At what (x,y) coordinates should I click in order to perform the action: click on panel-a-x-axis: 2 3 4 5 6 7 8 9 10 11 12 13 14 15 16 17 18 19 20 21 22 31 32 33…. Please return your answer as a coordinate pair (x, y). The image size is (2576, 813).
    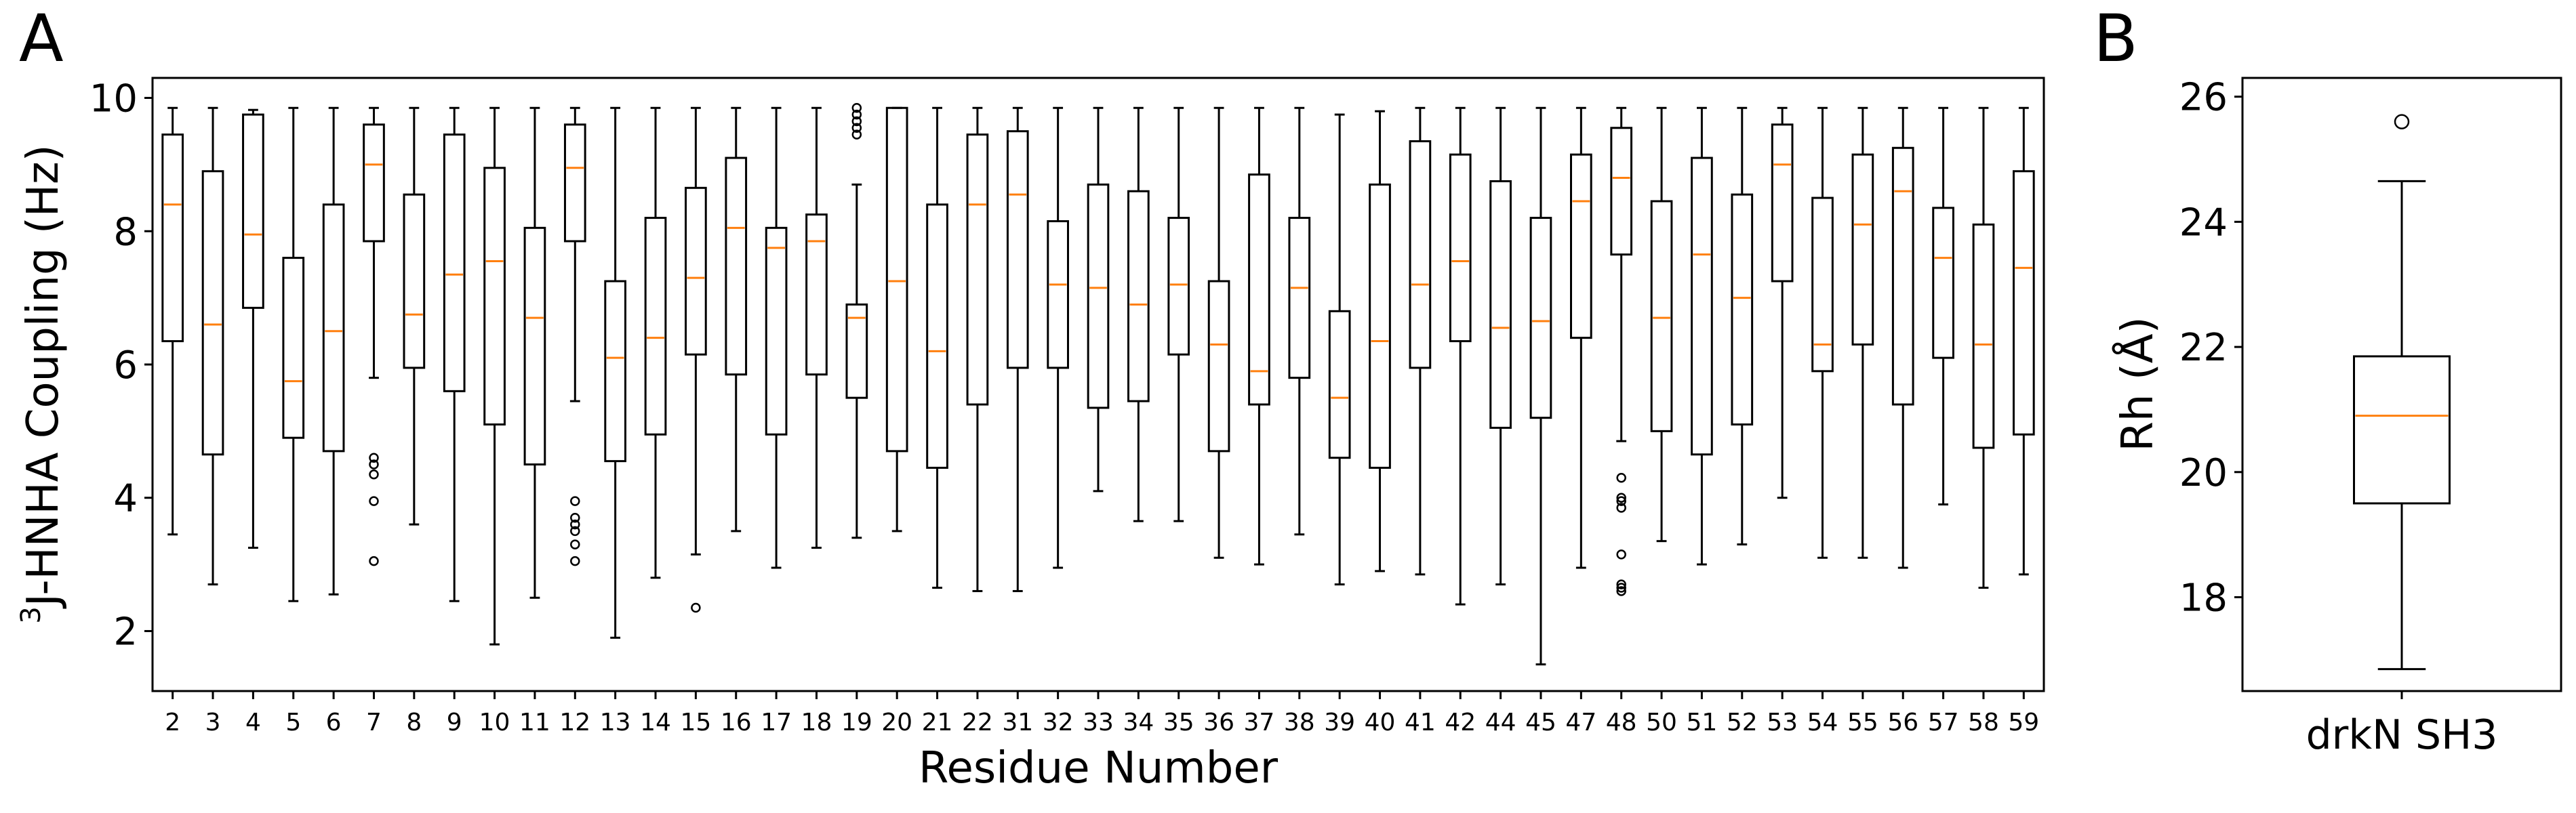
    Looking at the image, I should click on (1102, 713).